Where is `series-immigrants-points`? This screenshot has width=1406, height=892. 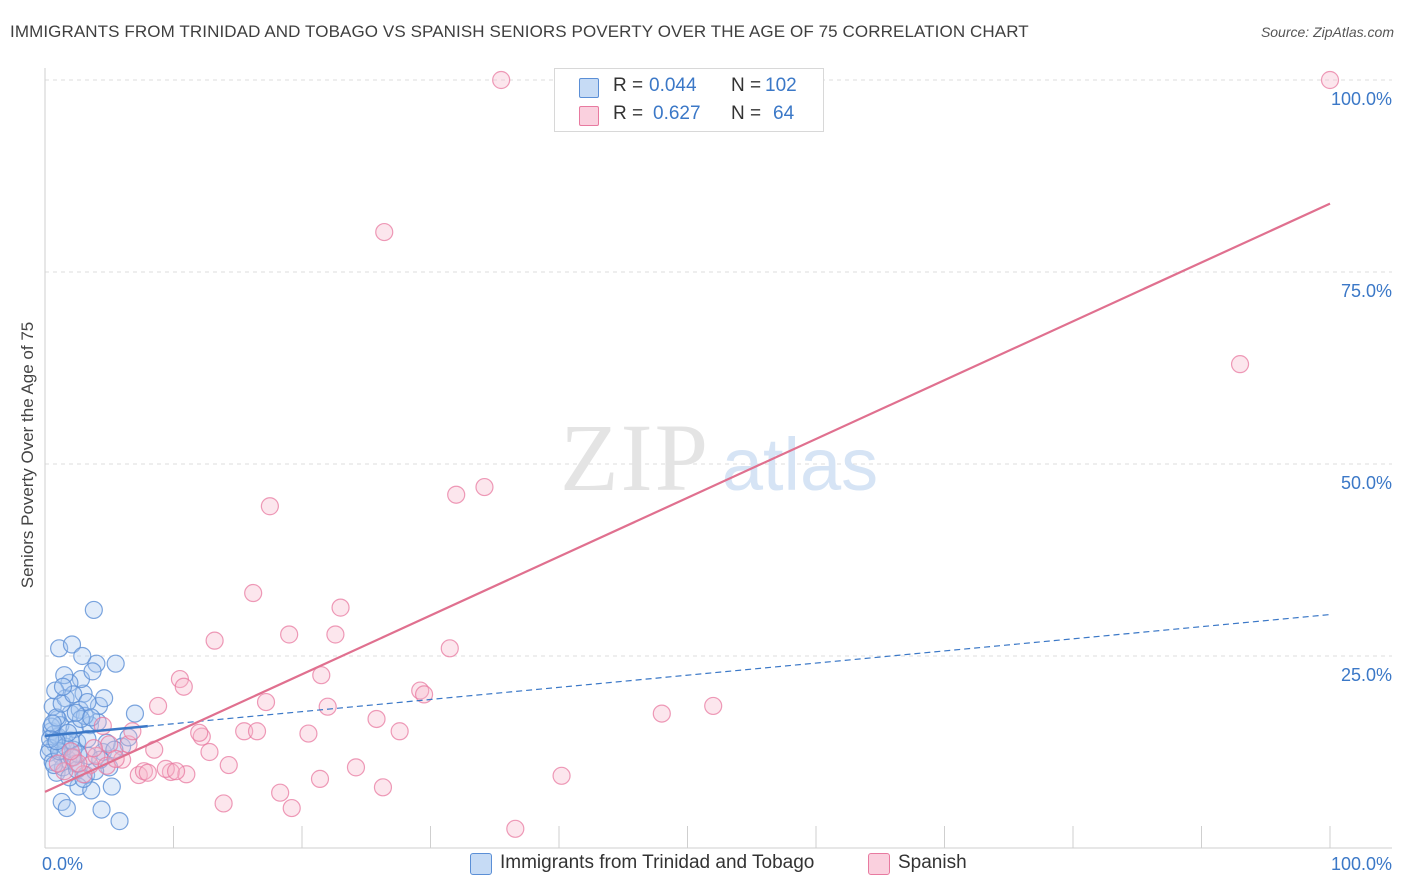
series-immigrants-points is located at coordinates (92, 715).